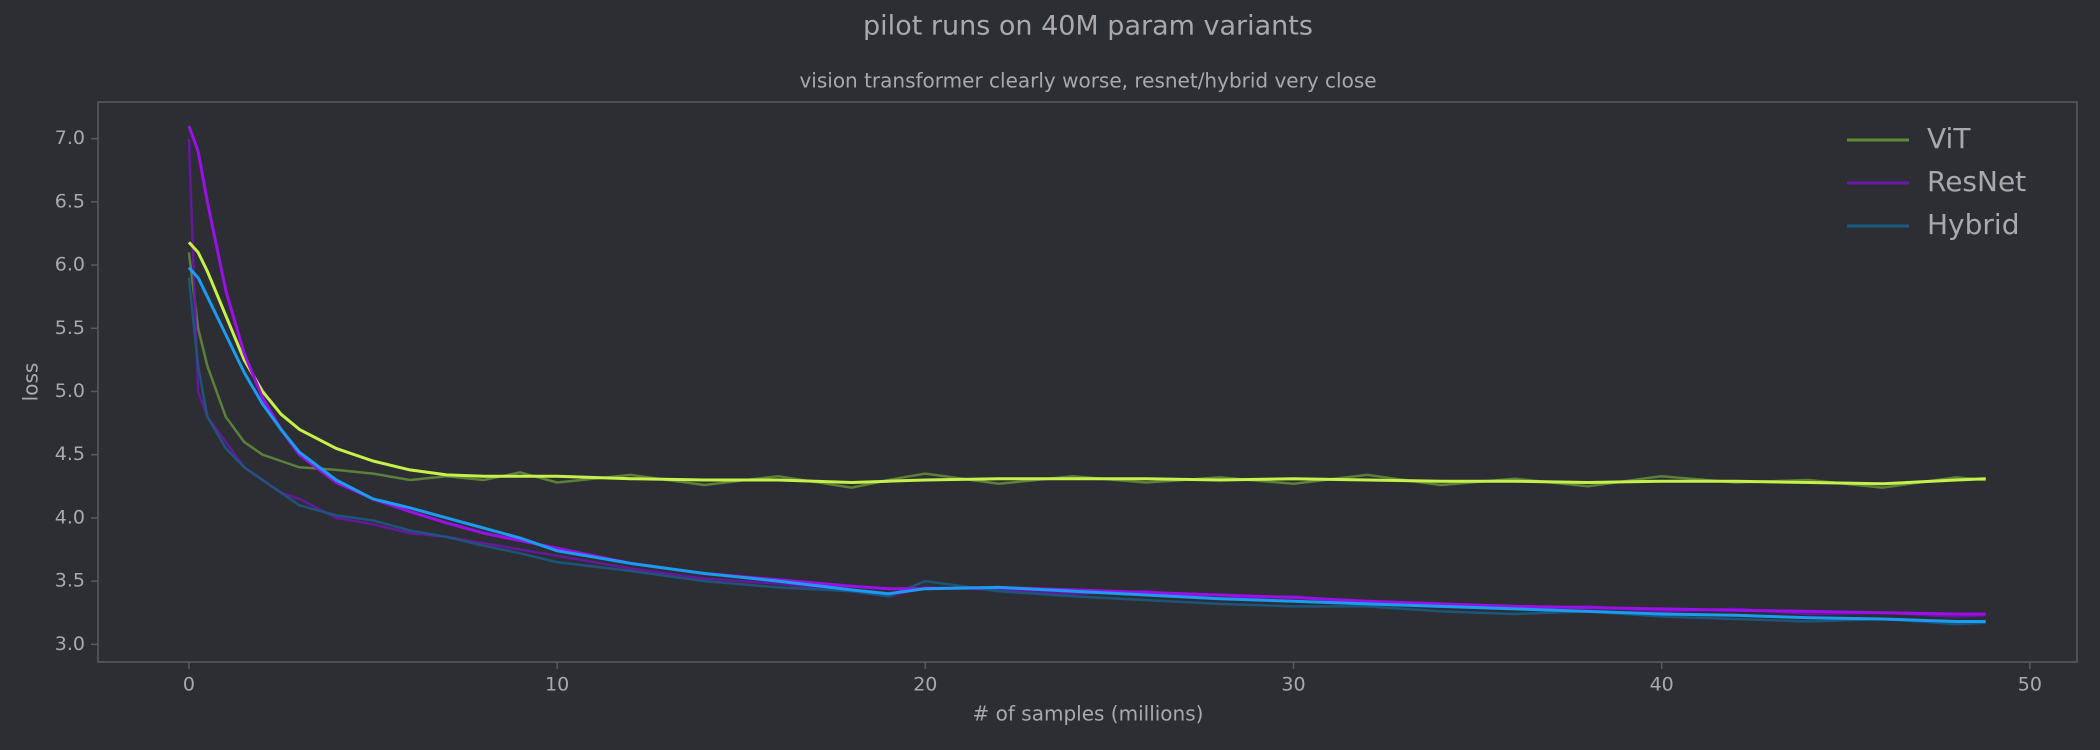 The height and width of the screenshot is (750, 2100). I want to click on x-tick-label: 20, so click(925, 685).